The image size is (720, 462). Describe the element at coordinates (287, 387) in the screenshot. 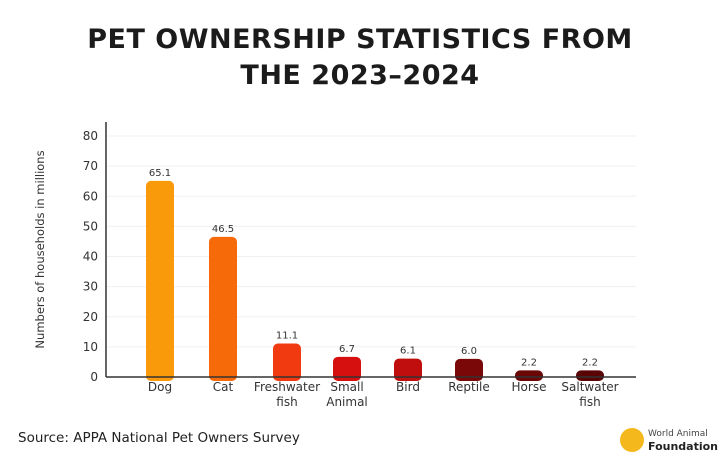

I see `x-tick-label: Freshwater` at that location.